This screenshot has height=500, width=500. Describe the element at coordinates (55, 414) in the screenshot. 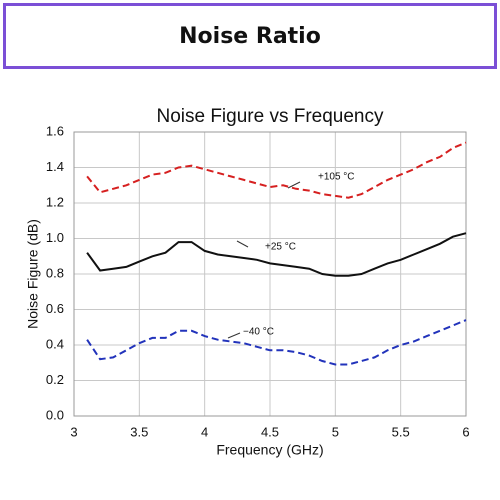

I see `y-tick-label: 0.0` at that location.